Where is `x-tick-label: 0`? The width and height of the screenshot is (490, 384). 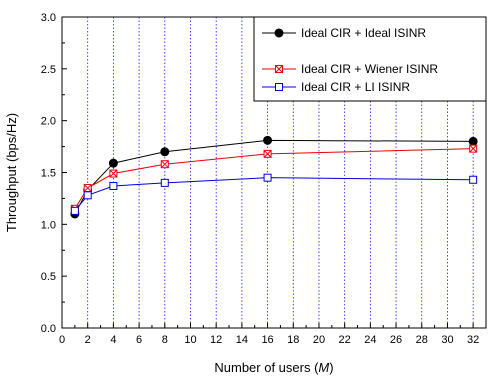 x-tick-label: 0 is located at coordinates (62, 340).